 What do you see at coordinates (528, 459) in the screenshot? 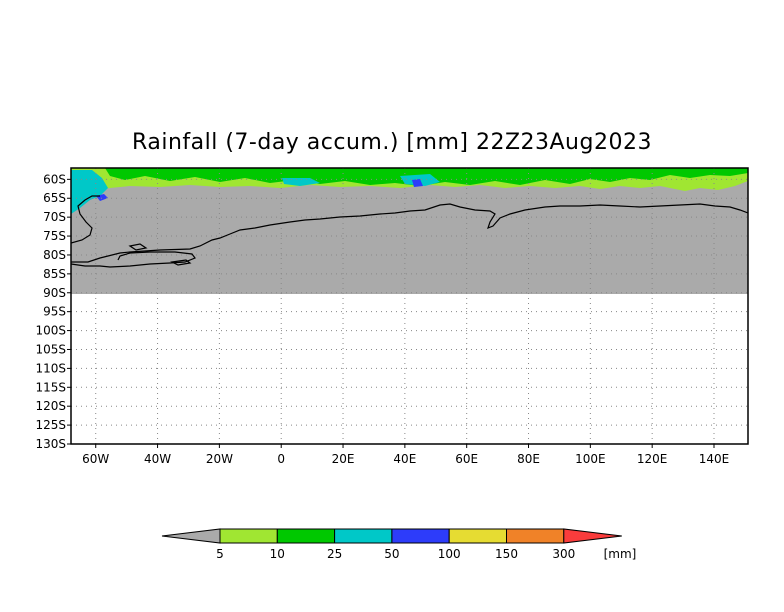
I see `lon-tick-label: 80E` at bounding box center [528, 459].